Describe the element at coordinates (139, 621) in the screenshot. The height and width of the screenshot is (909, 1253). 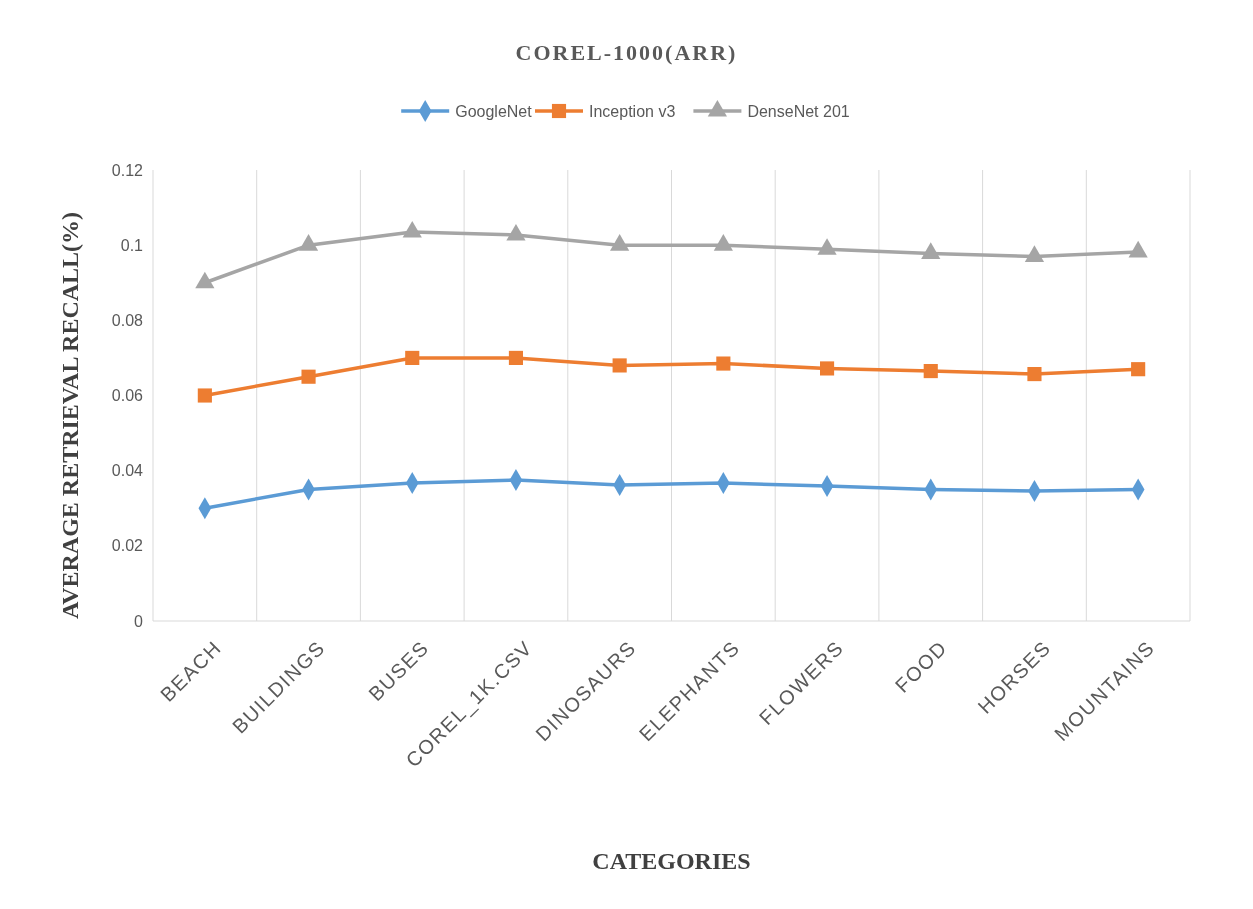
I see `y-tick-label: 0` at that location.